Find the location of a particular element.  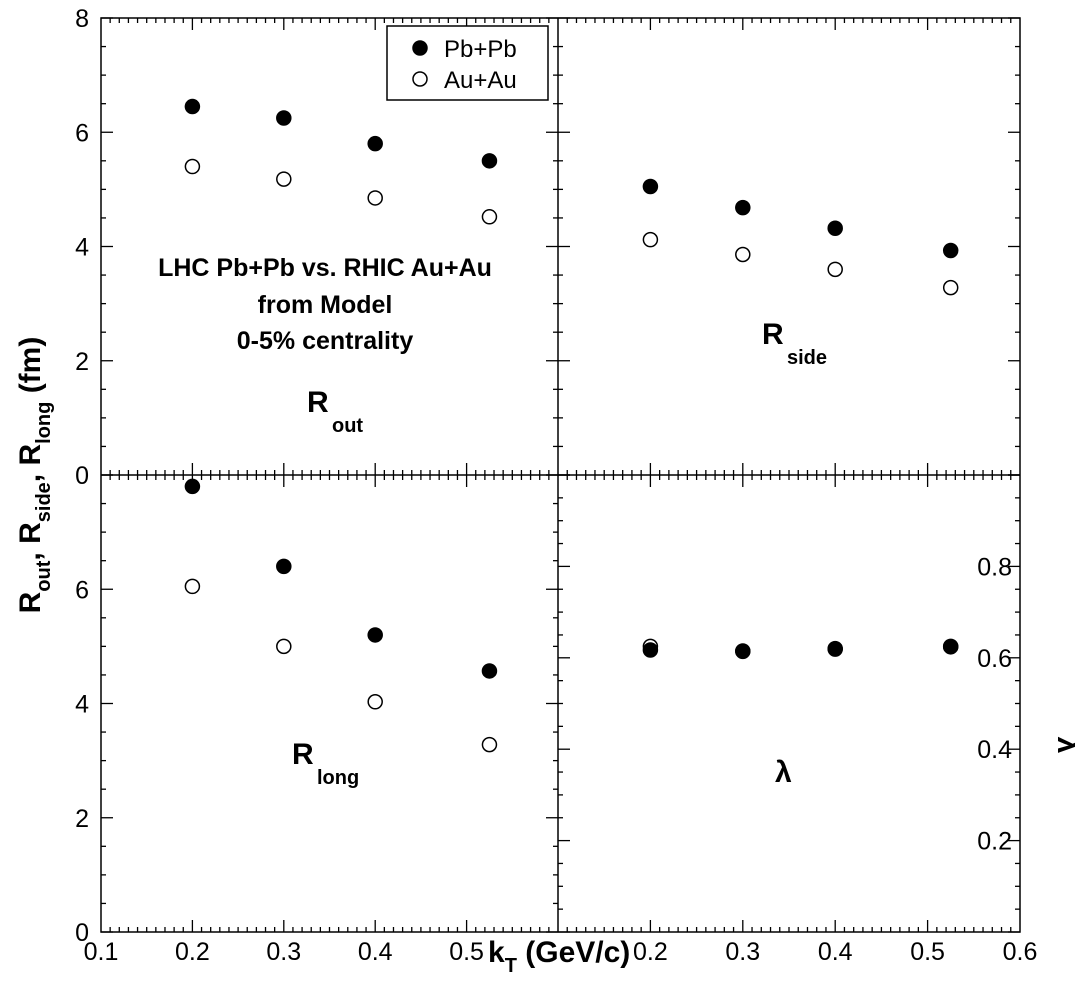

x-tick-label-right: 0.3 is located at coordinates (742, 952).